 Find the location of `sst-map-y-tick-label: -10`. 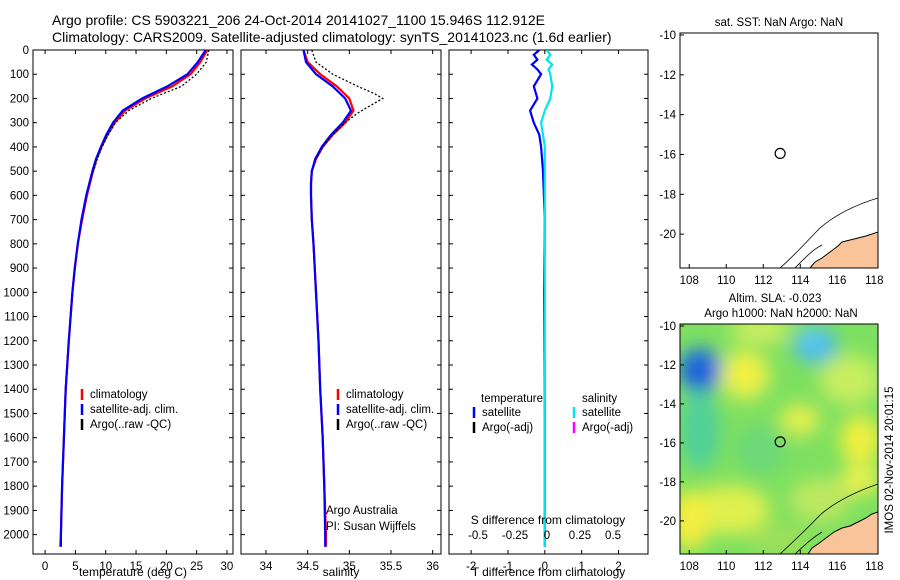

sst-map-y-tick-label: -10 is located at coordinates (667, 36).